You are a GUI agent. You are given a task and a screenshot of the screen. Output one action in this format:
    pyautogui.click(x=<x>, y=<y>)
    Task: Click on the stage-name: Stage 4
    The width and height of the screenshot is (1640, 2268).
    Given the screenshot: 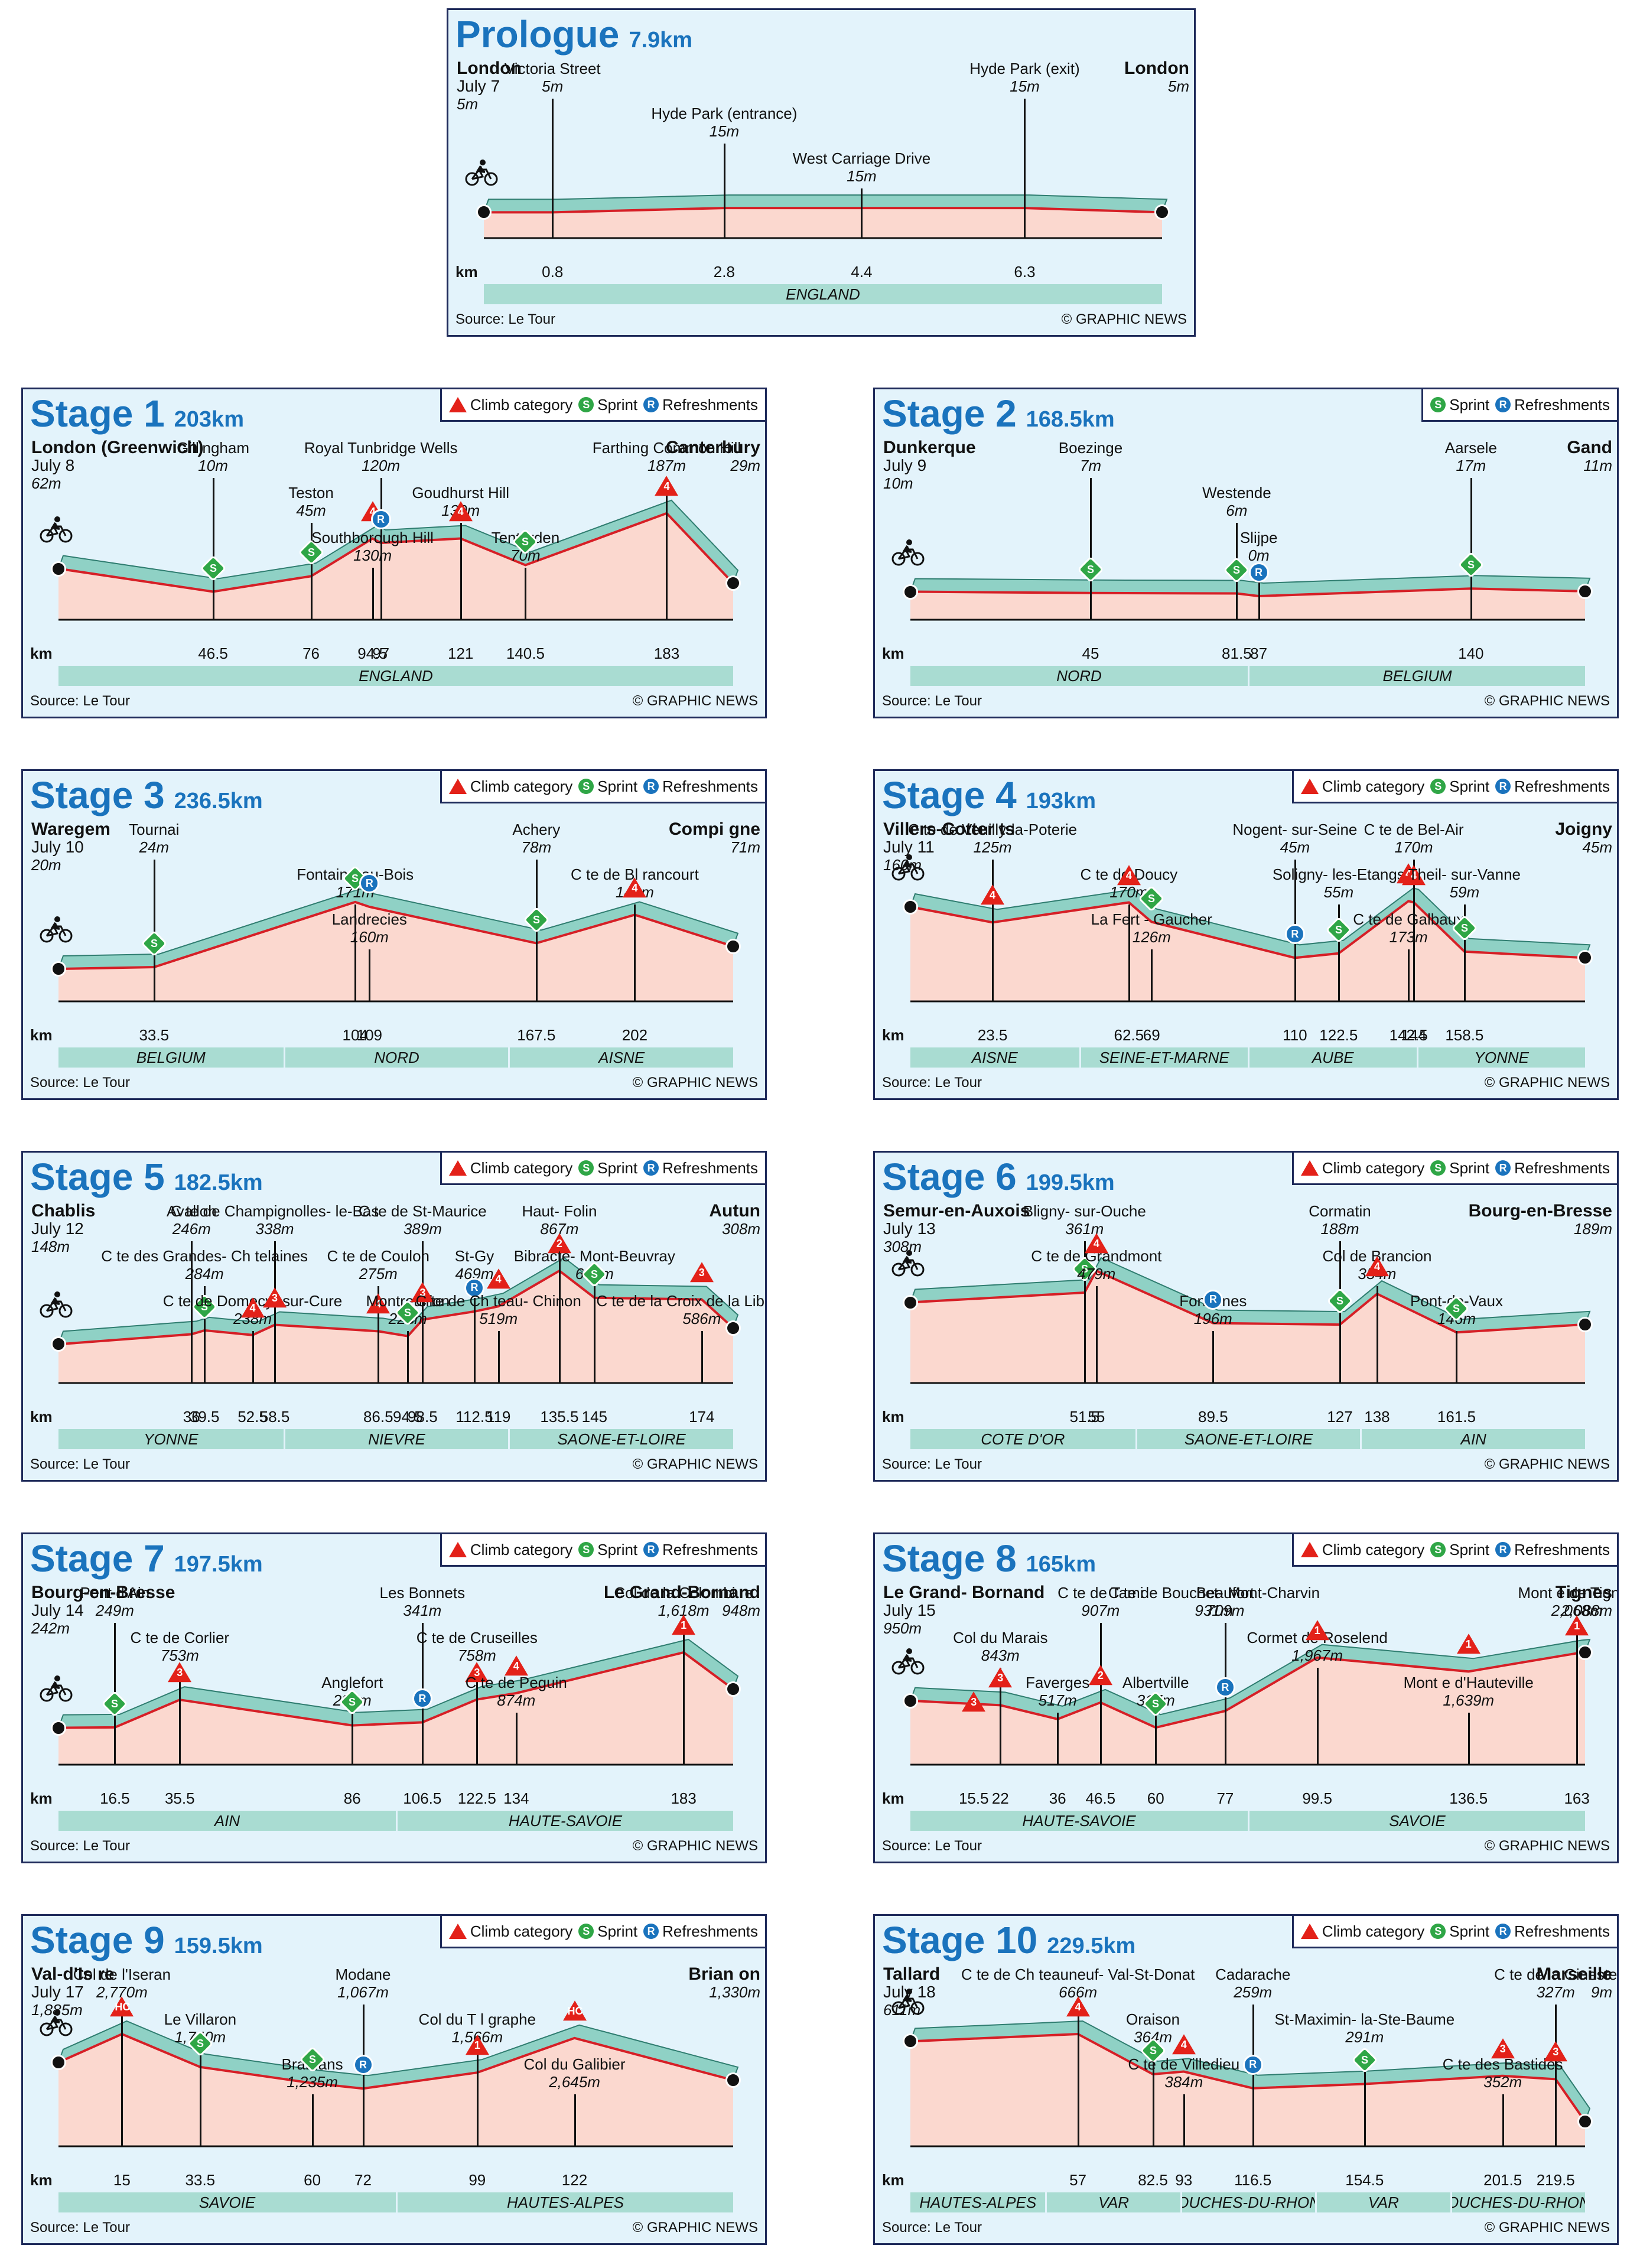 What is the action you would take?
    pyautogui.click(x=950, y=795)
    